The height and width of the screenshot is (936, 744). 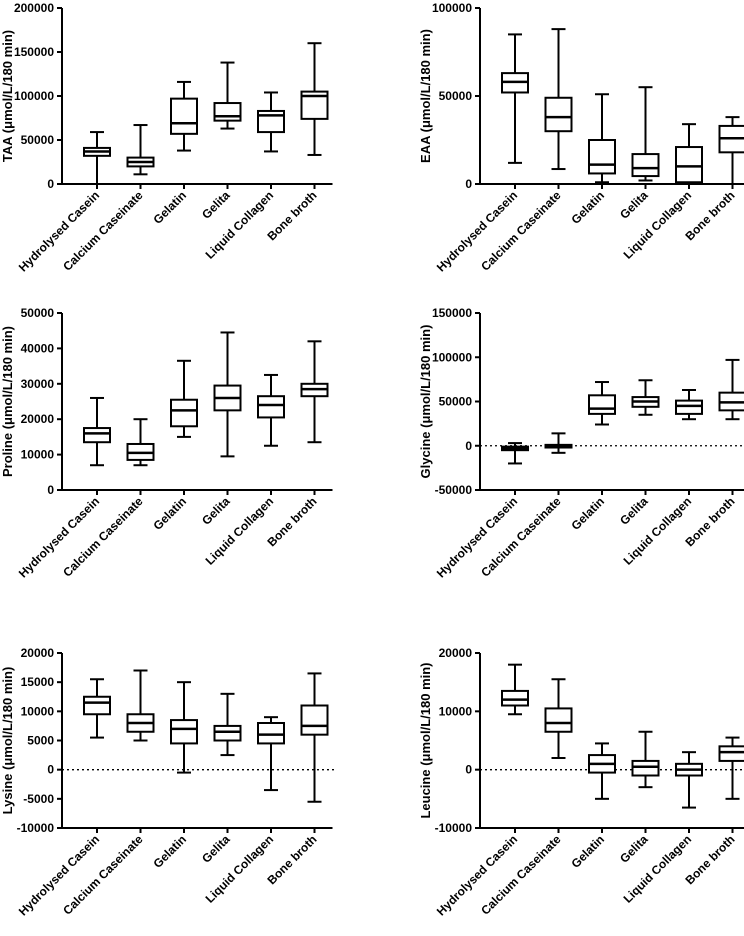 I want to click on y-tick-label: 40000, so click(x=38, y=348).